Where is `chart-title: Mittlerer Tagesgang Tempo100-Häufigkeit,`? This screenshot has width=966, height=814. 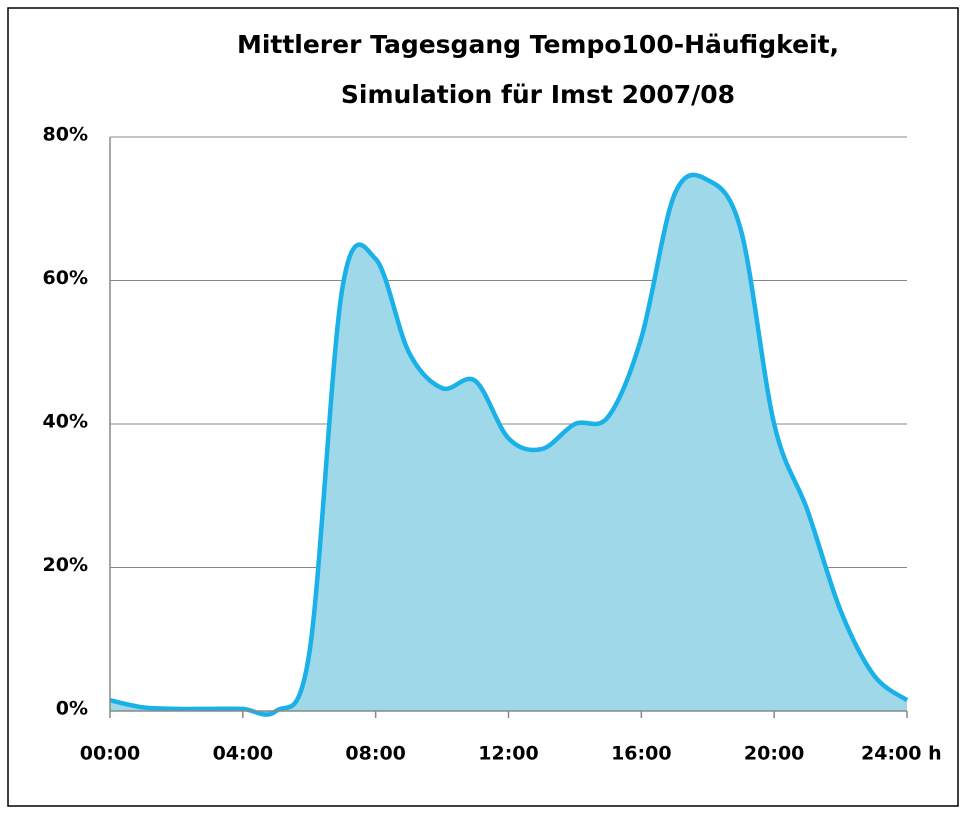
chart-title: Mittlerer Tagesgang Tempo100-Häufigkeit, is located at coordinates (538, 44).